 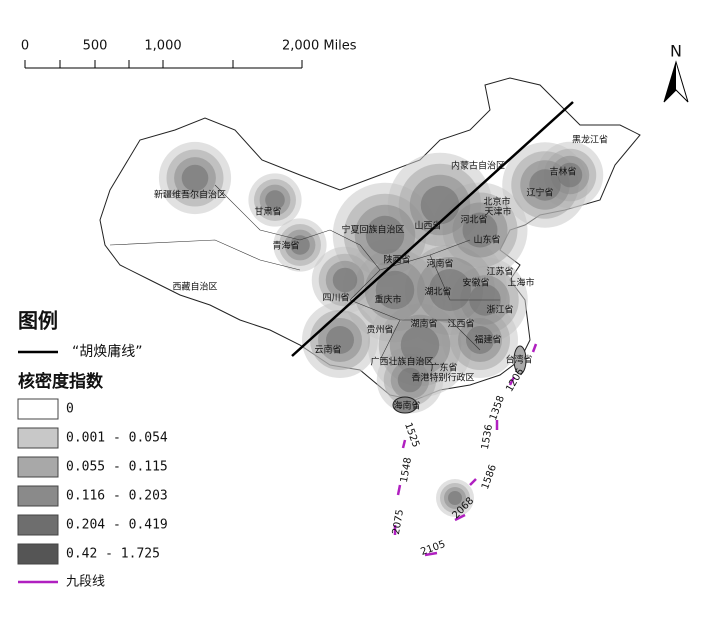 I want to click on scale-bar: 0 500 1,000 2,000 Miles, so click(x=189, y=54).